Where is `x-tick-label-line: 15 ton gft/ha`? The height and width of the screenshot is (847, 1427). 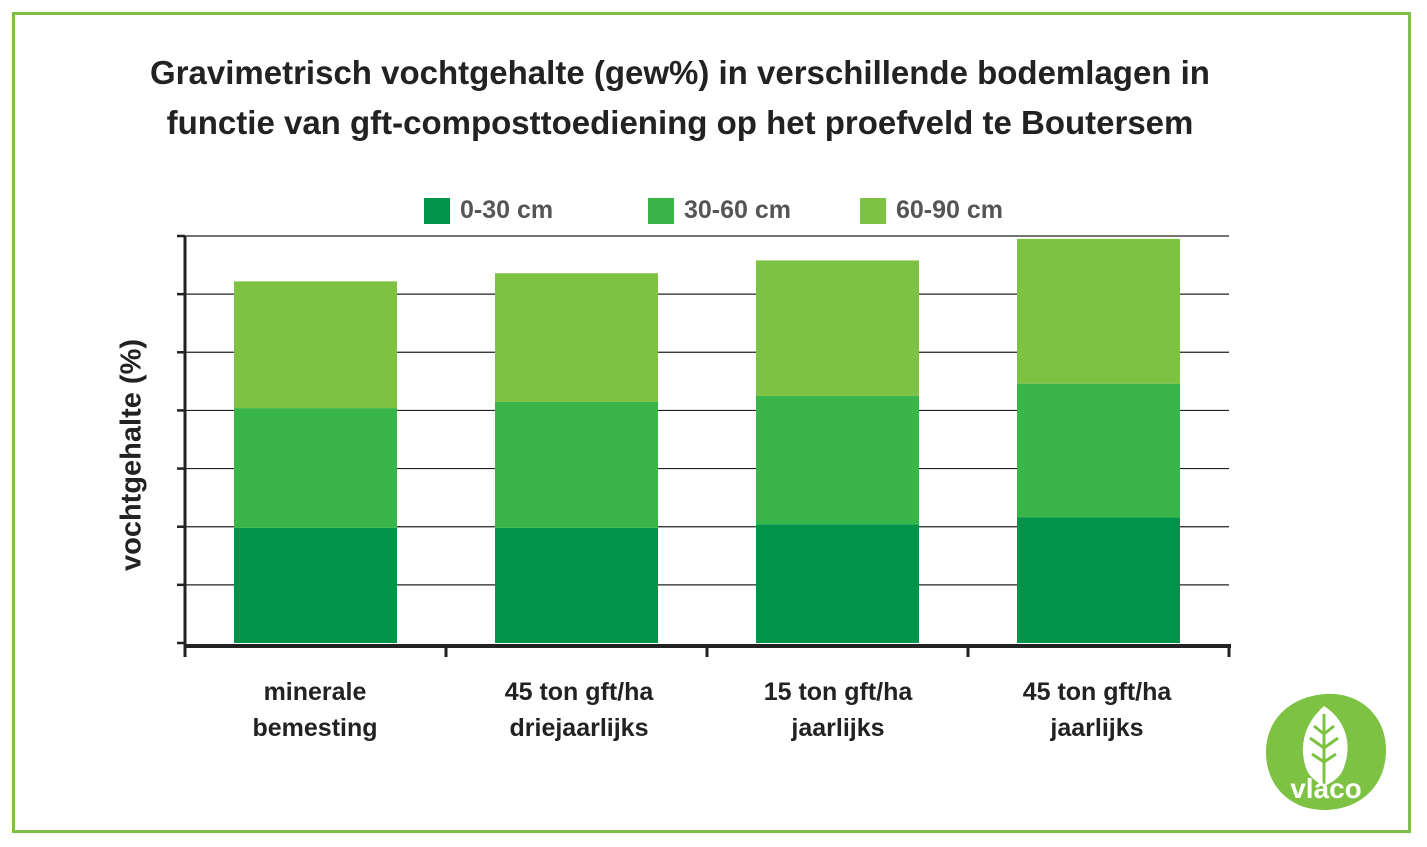
x-tick-label-line: 15 ton gft/ha is located at coordinates (838, 692).